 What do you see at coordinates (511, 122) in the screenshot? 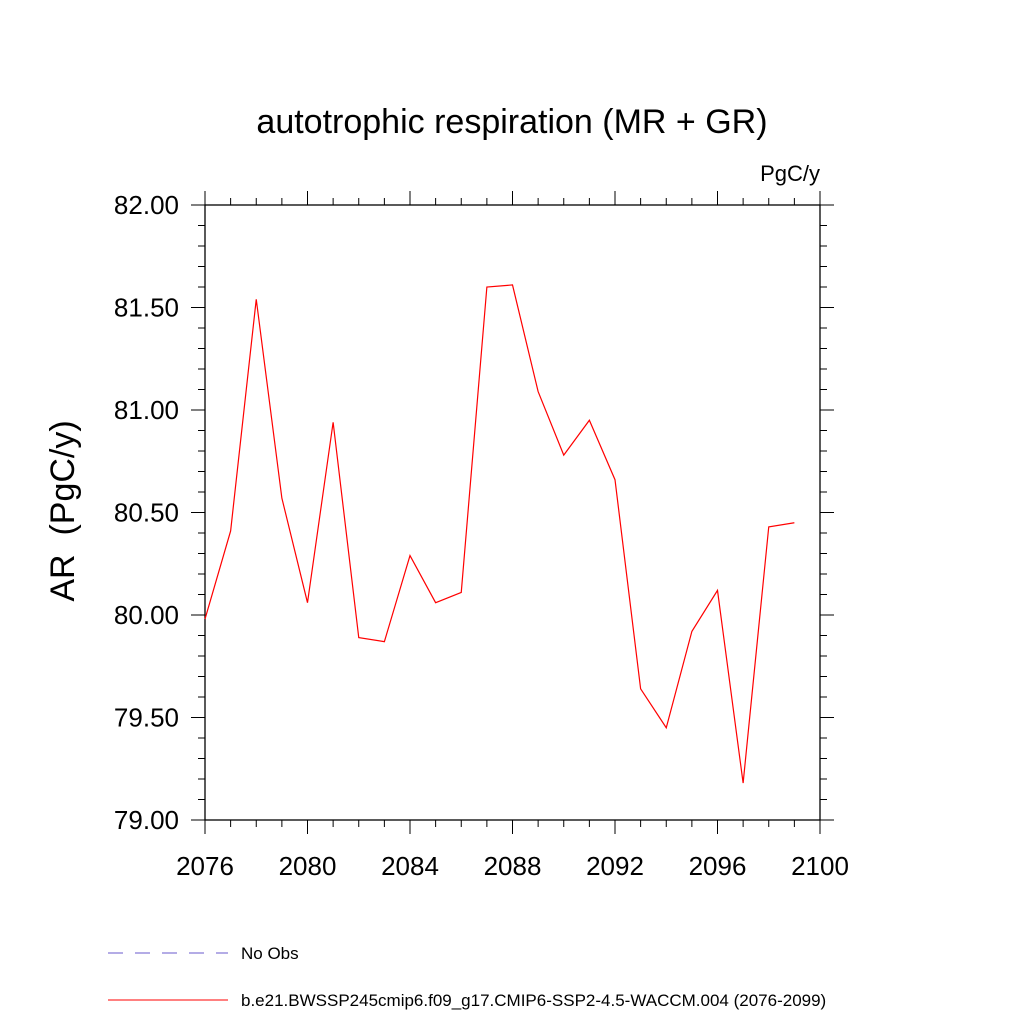
I see `chart-title: autotrophic respiration (MR + GR)` at bounding box center [511, 122].